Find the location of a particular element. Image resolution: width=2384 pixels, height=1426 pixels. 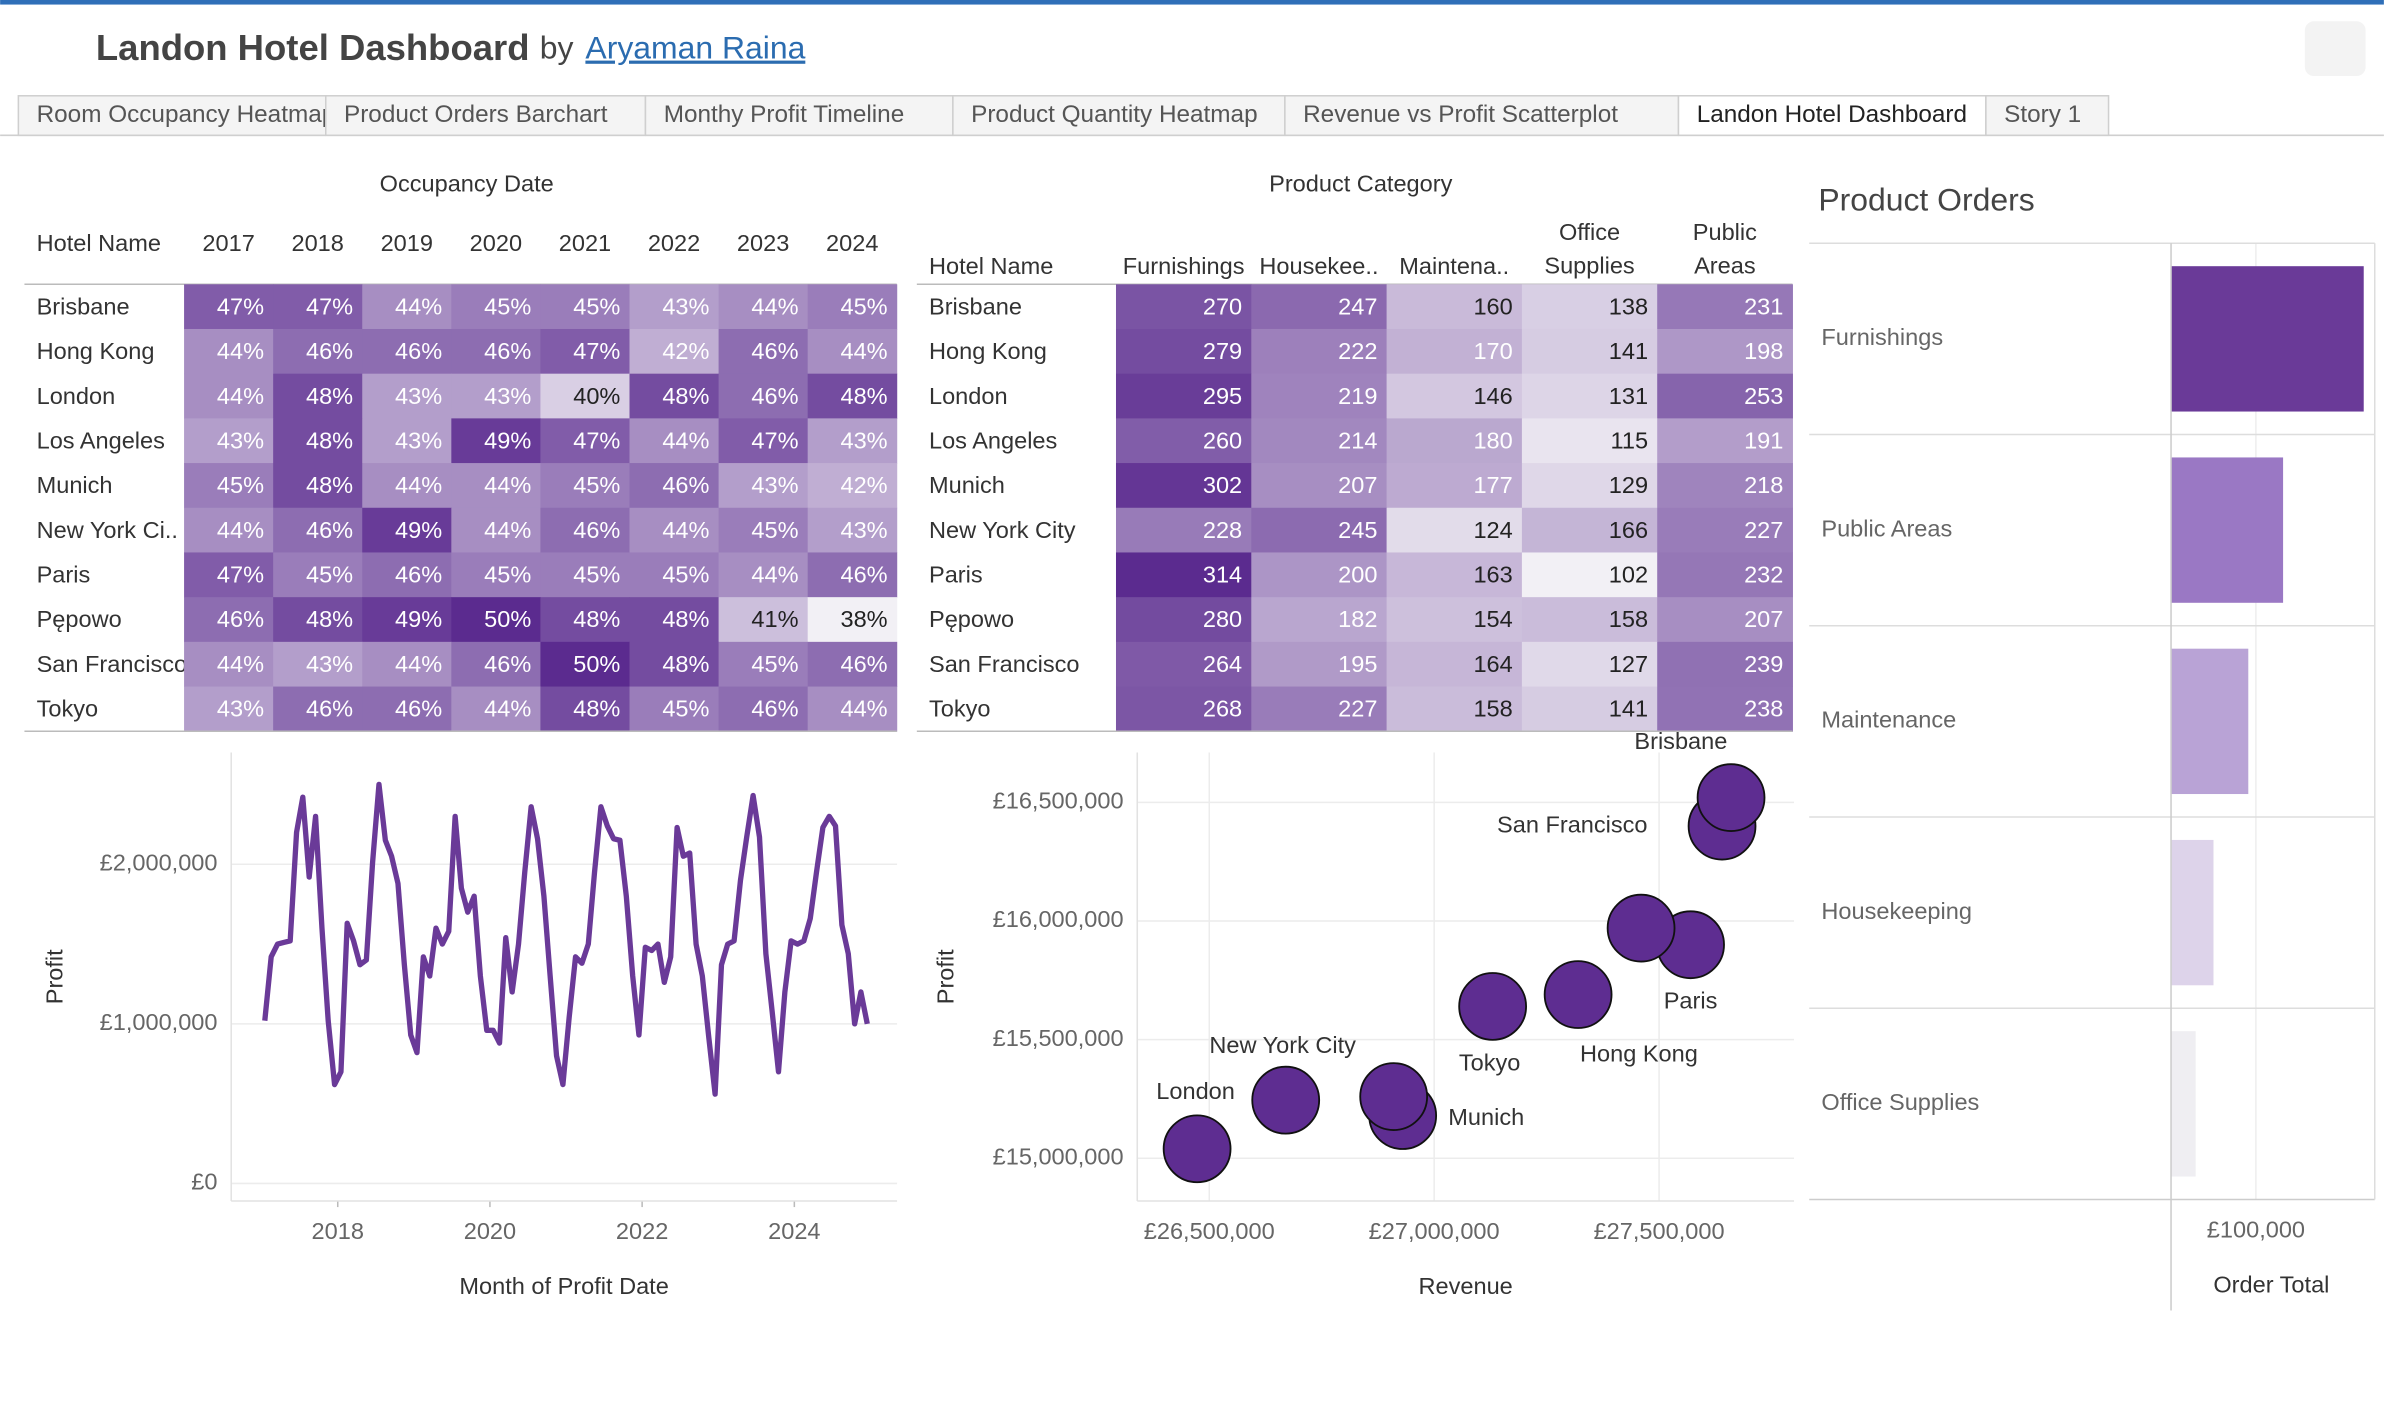

cell-label: 129 is located at coordinates (1628, 485).